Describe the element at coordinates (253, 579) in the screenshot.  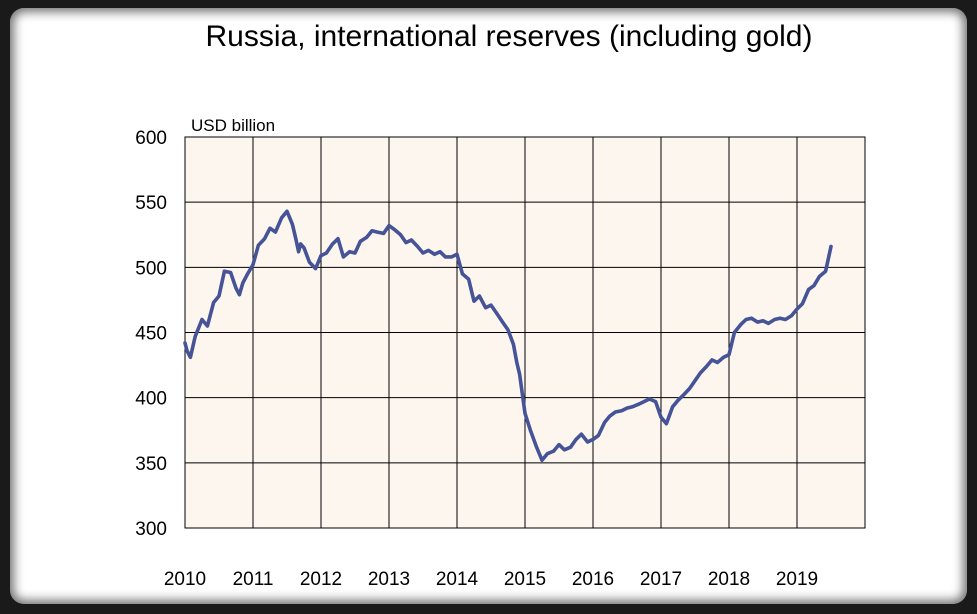
I see `x-tick-label: 2011` at that location.